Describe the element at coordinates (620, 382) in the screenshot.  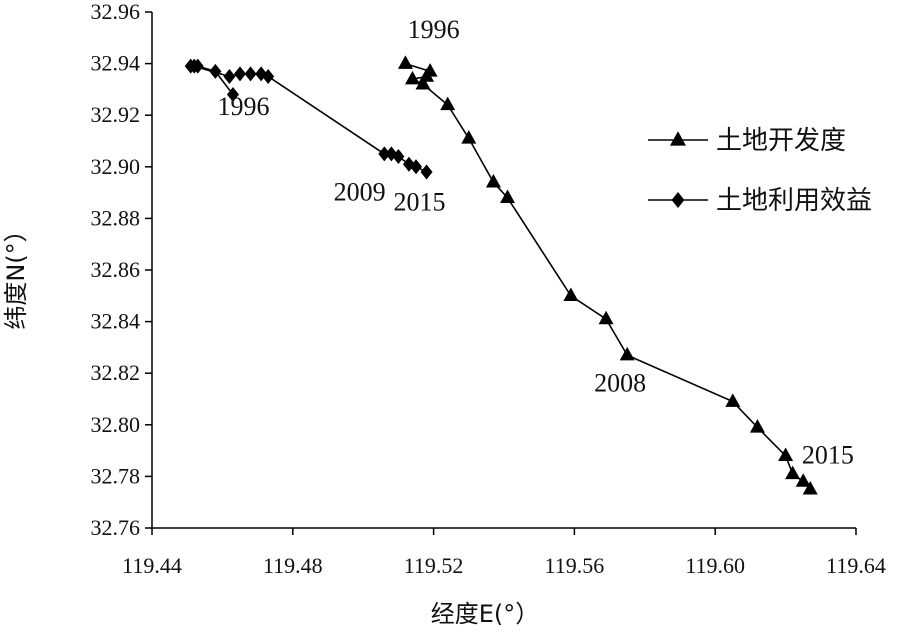
I see `year-annotation: 2008` at that location.